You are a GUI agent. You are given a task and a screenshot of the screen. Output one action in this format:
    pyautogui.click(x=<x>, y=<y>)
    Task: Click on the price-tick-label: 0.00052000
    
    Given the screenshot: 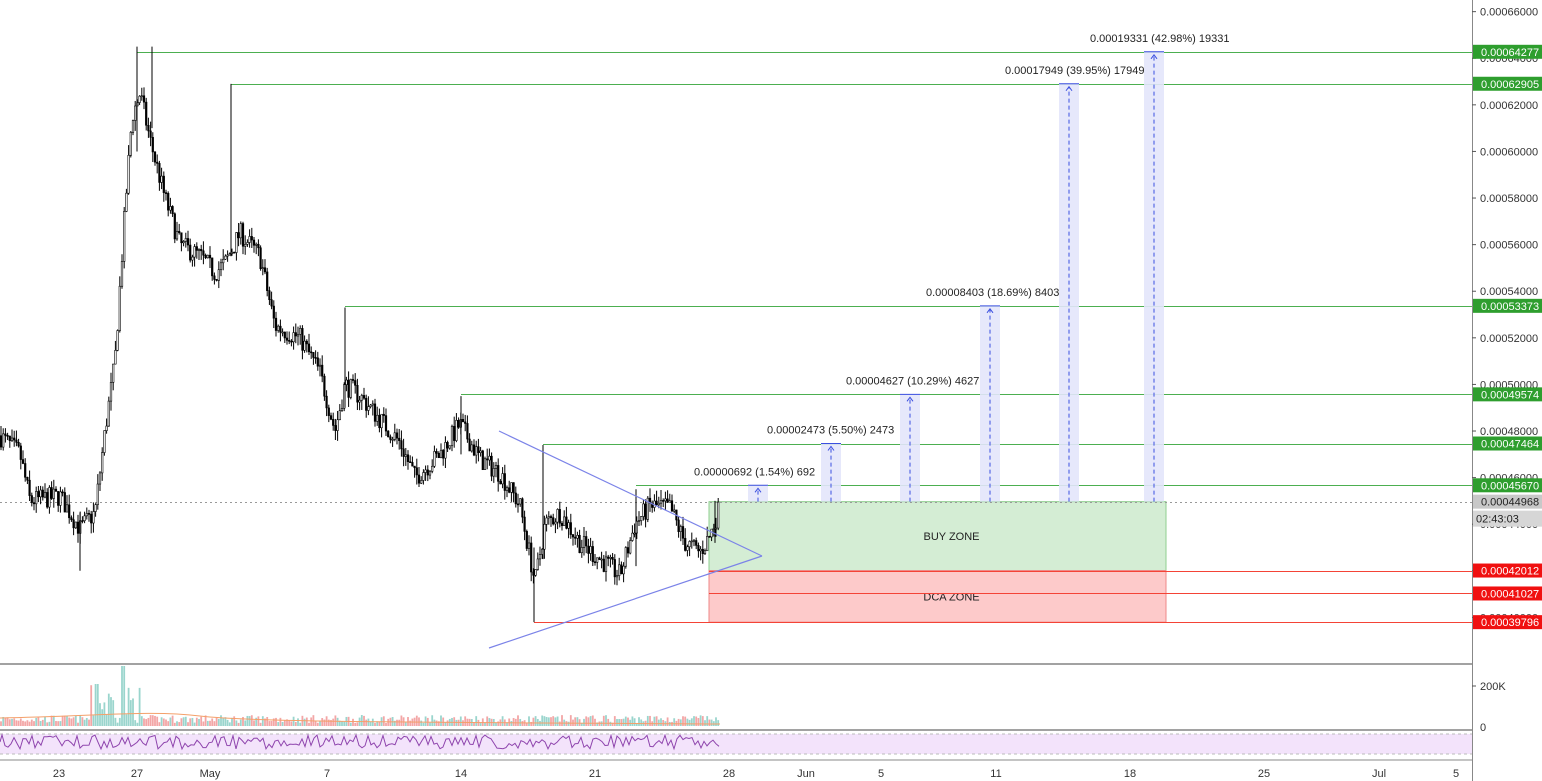 What is the action you would take?
    pyautogui.click(x=1509, y=339)
    